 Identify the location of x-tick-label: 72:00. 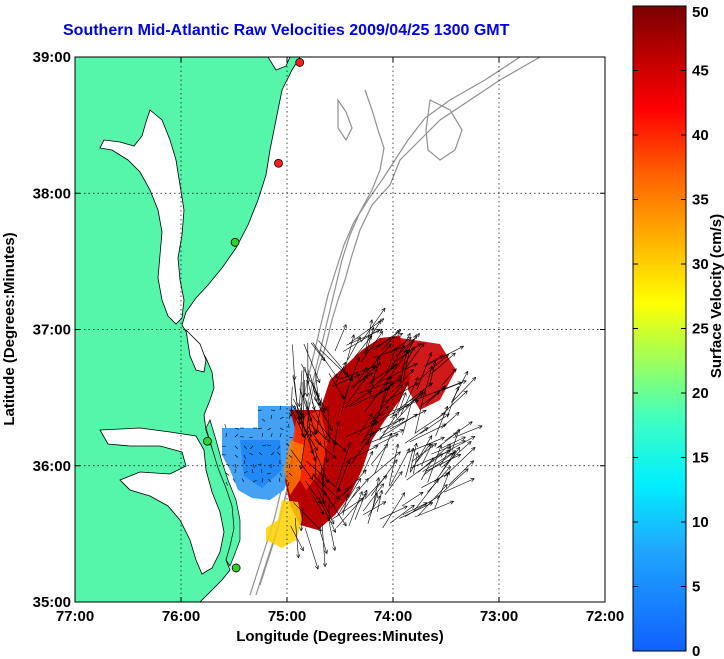
(605, 616).